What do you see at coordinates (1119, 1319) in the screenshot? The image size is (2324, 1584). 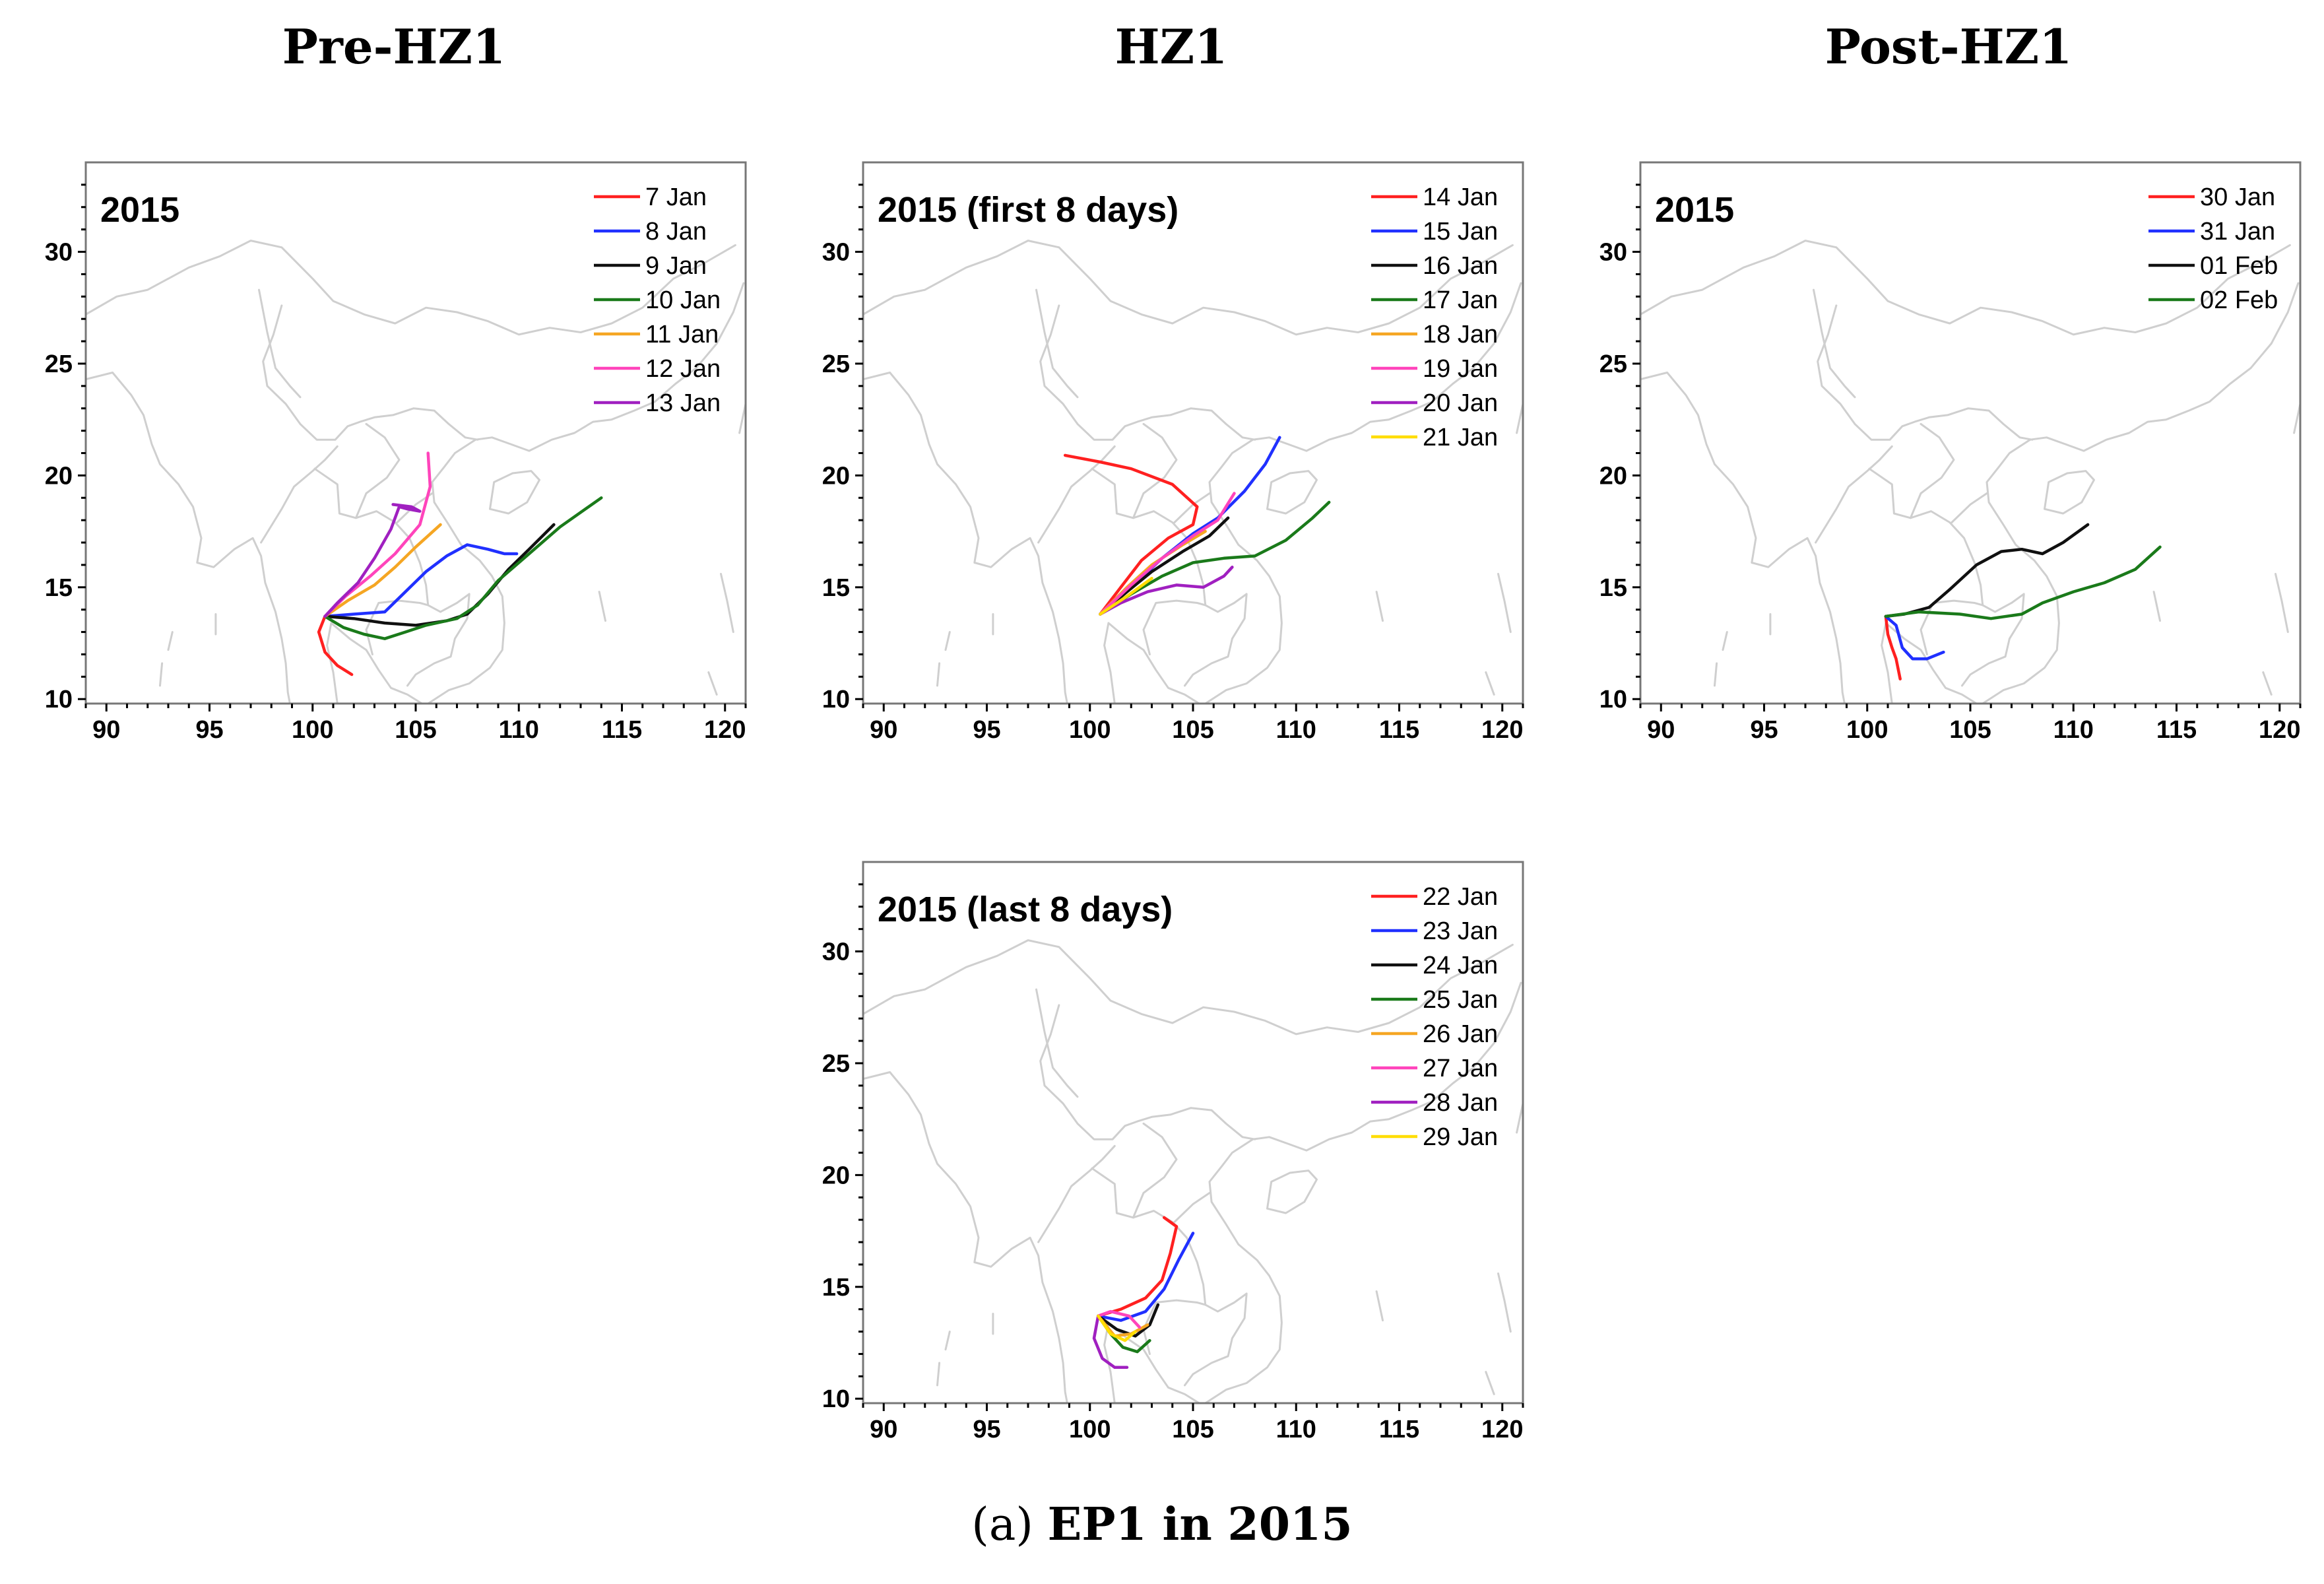 I see `trajectory-27-jan` at bounding box center [1119, 1319].